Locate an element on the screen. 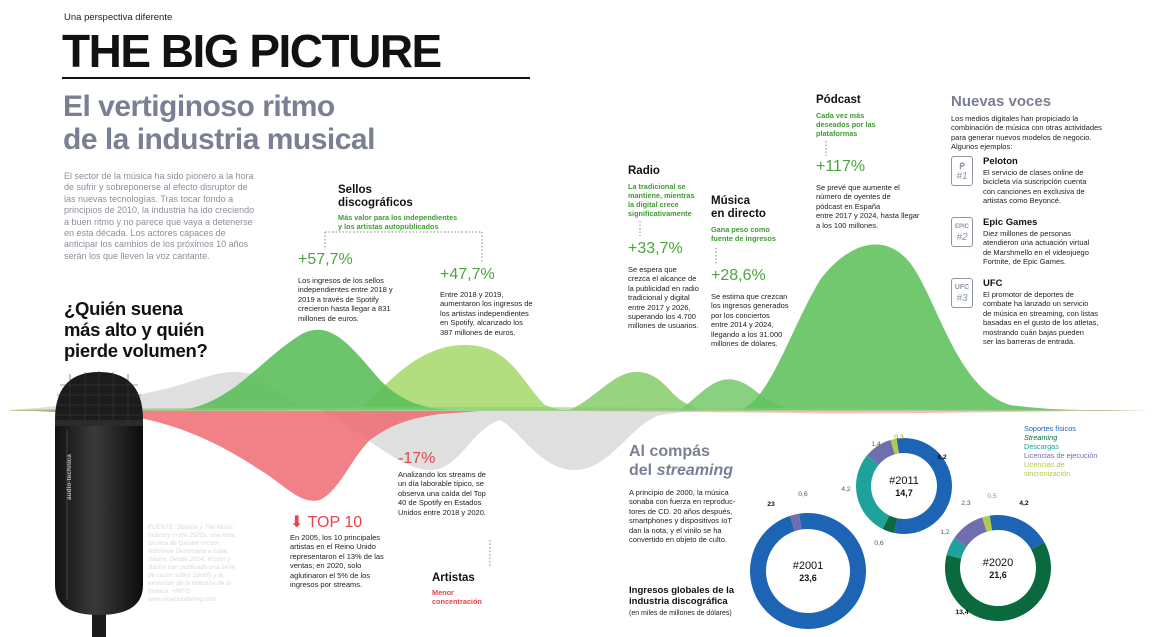 The image size is (1160, 637). body-line: Se estima que crezcan is located at coordinates (749, 296).